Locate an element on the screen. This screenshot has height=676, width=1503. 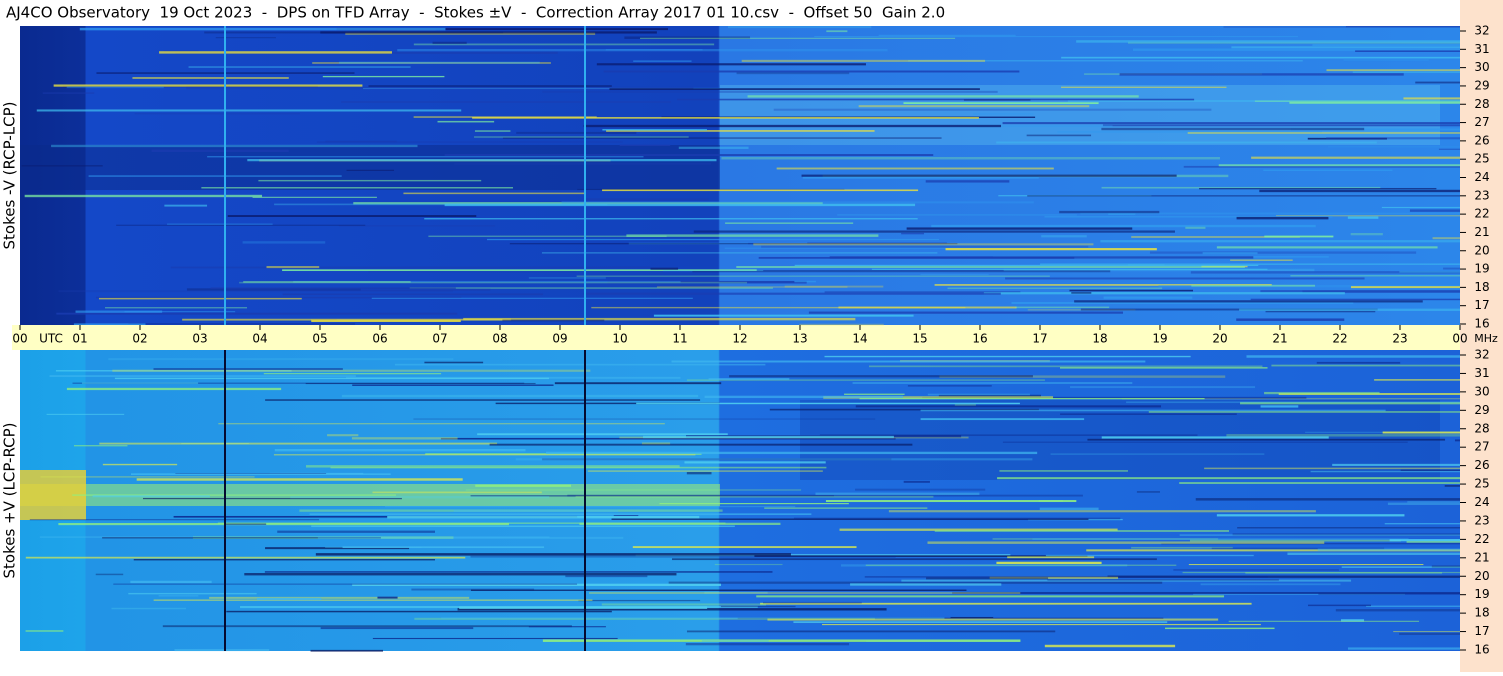
y-tick-label: 16 is located at coordinates (1481, 650).